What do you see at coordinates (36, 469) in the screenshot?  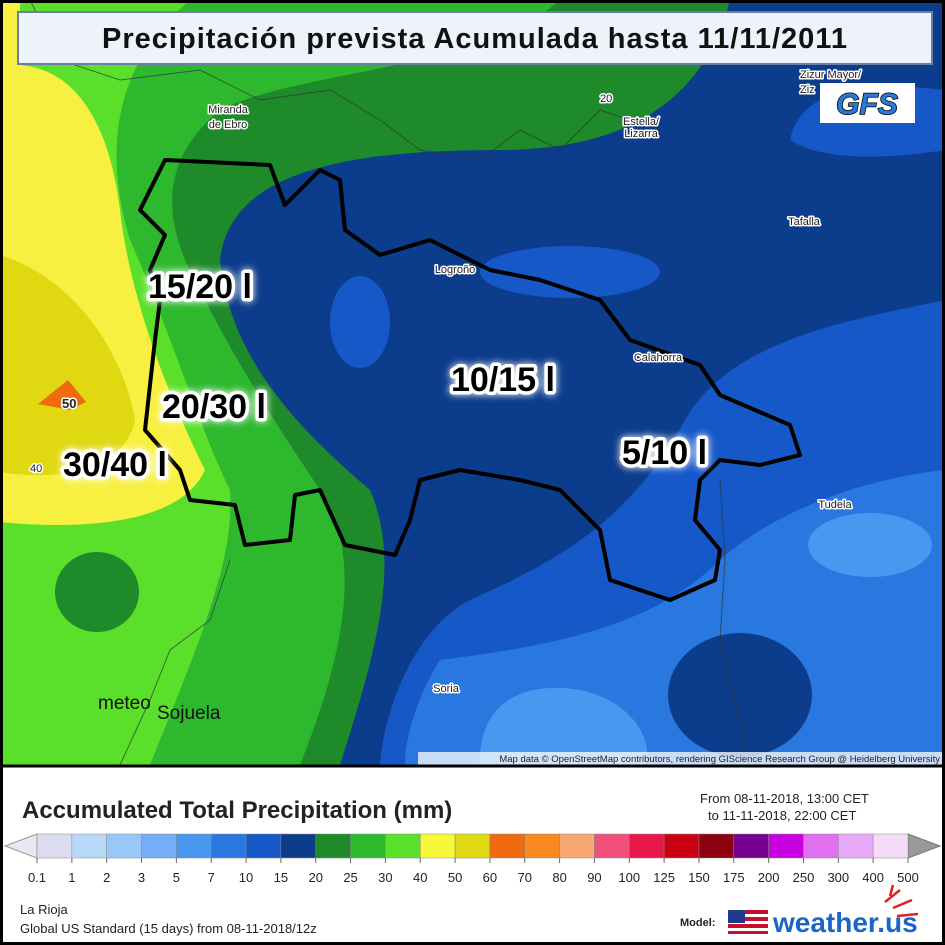 I see `contour-label: 40` at bounding box center [36, 469].